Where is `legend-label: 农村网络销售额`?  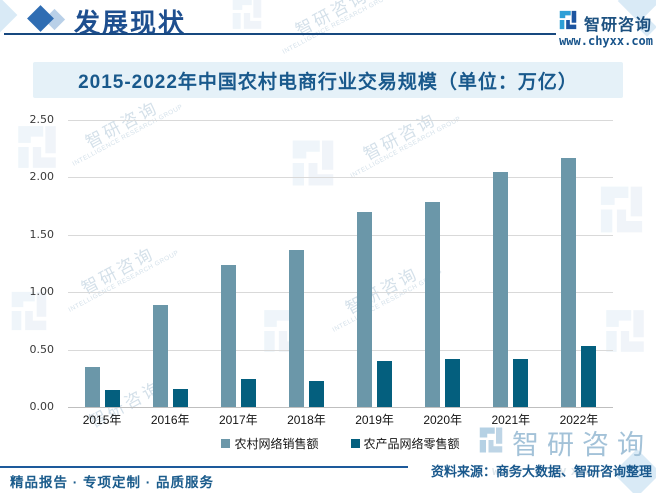
legend-label: 农村网络销售额 is located at coordinates (276, 444).